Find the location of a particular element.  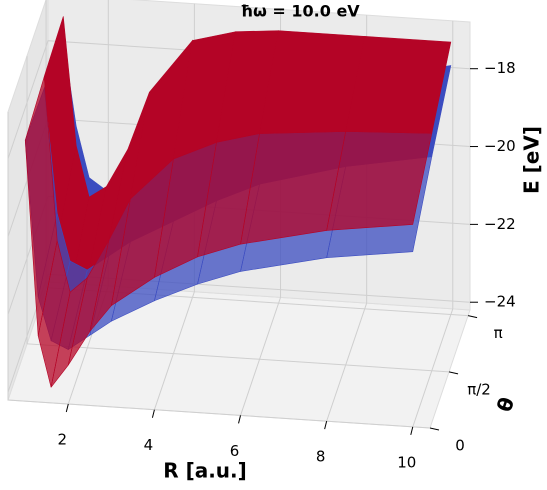

surface-patch is located at coordinates (379, 181).